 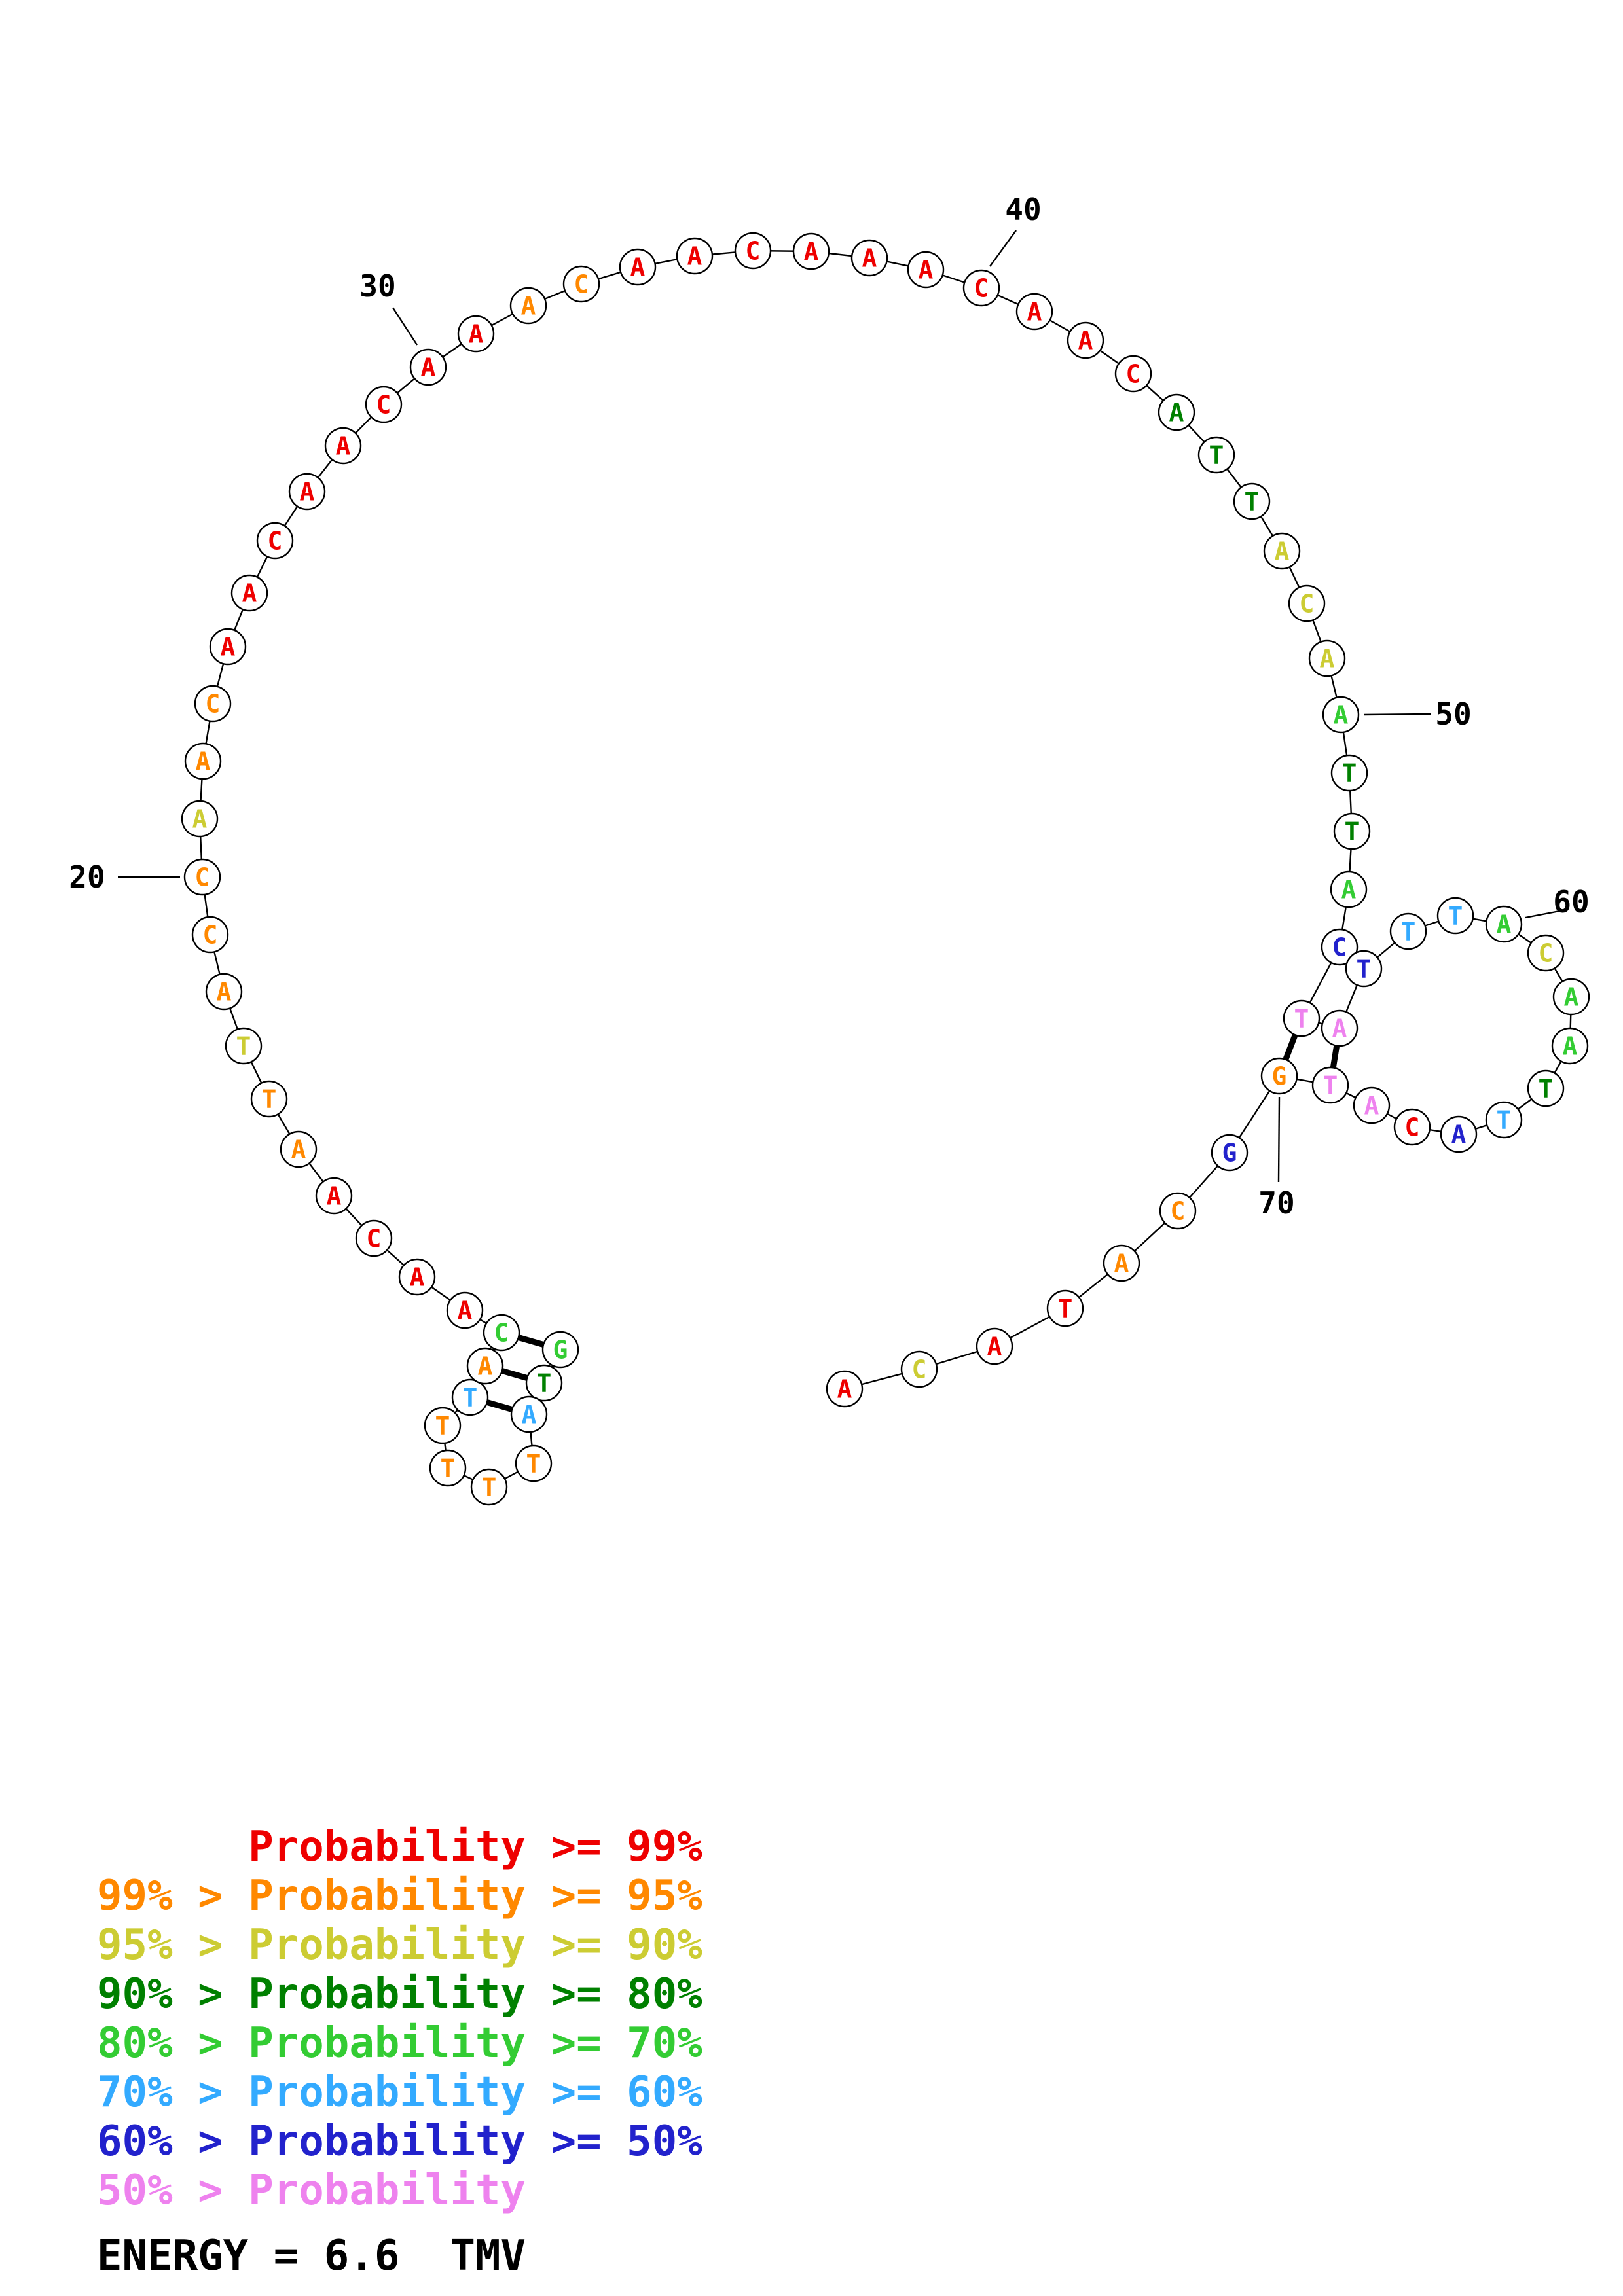 I want to click on base-node-65: T, so click(x=1504, y=1120).